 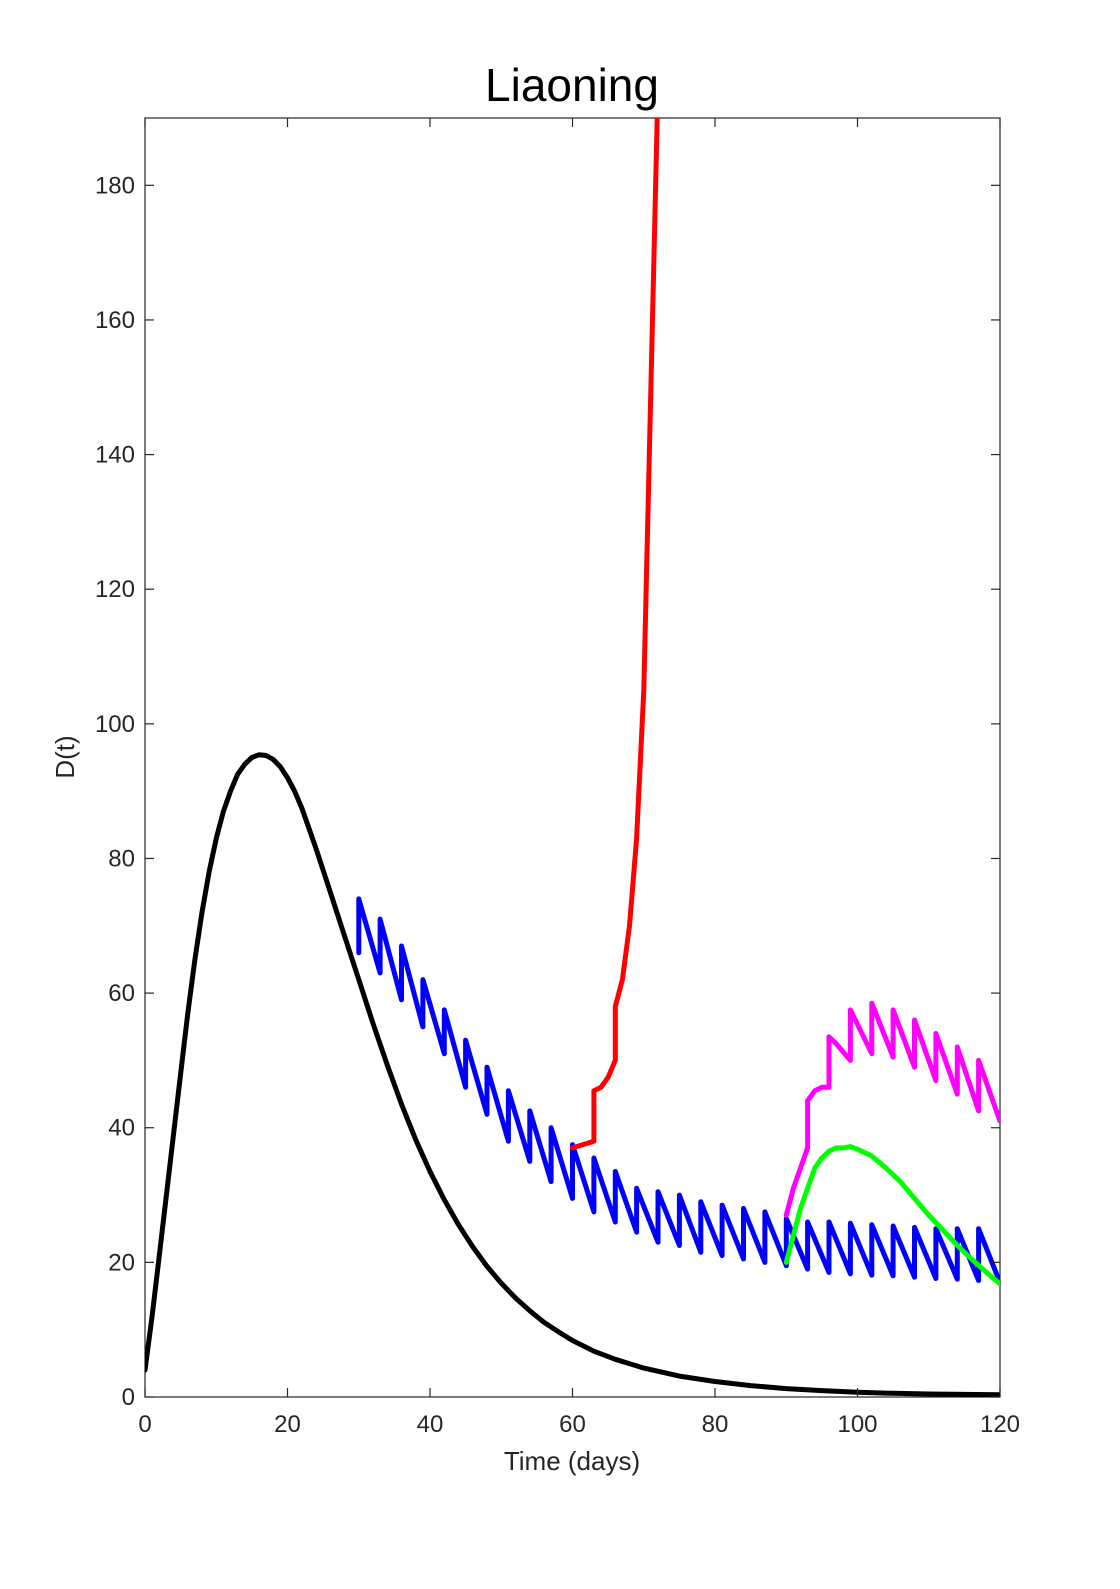 What do you see at coordinates (144, 1424) in the screenshot?
I see `x-tick-label: 0` at bounding box center [144, 1424].